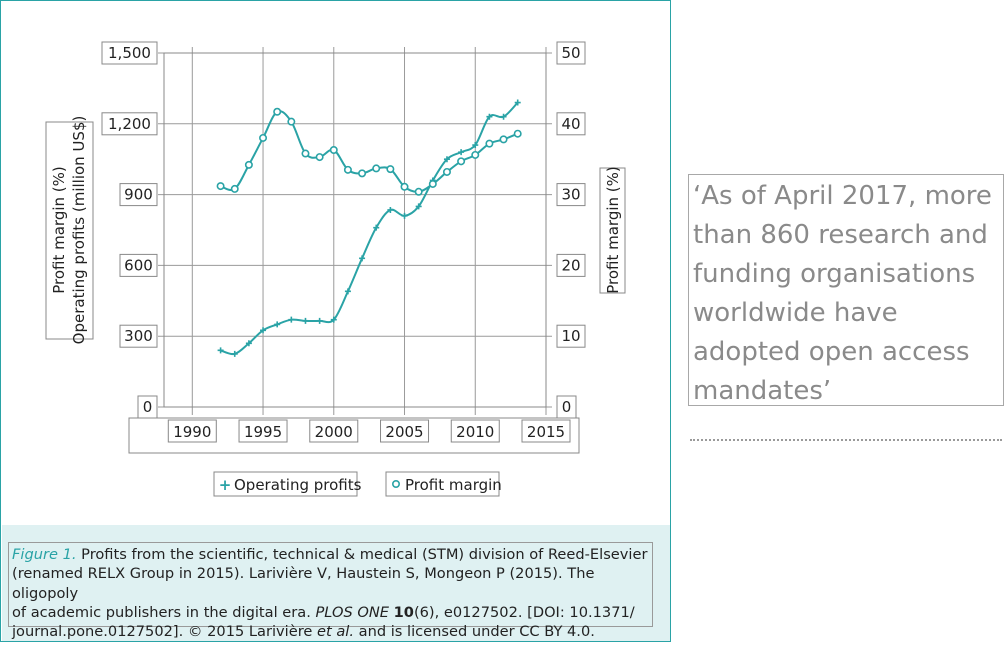  Describe the element at coordinates (138, 265) in the screenshot. I see `left-tick-label: 600` at that location.